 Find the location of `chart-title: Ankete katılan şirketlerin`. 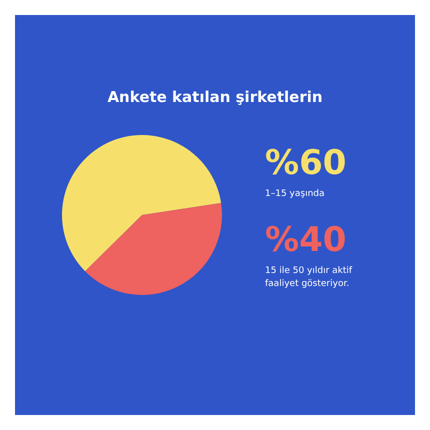

chart-title: Ankete katılan şirketlerin is located at coordinates (215, 97).